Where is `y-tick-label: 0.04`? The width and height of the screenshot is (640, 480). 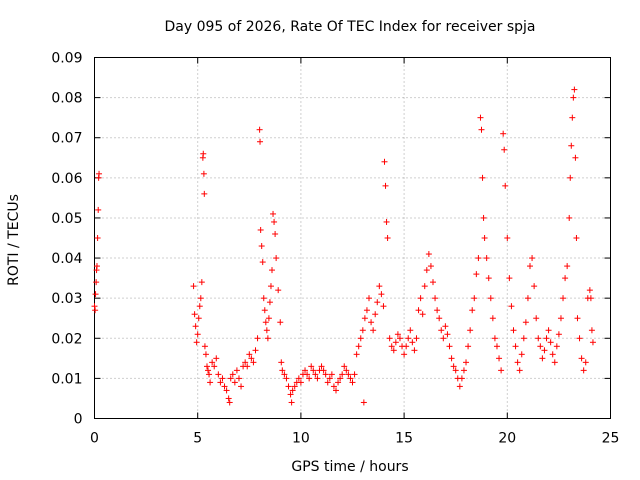
y-tick-label: 0.04 is located at coordinates (66, 259).